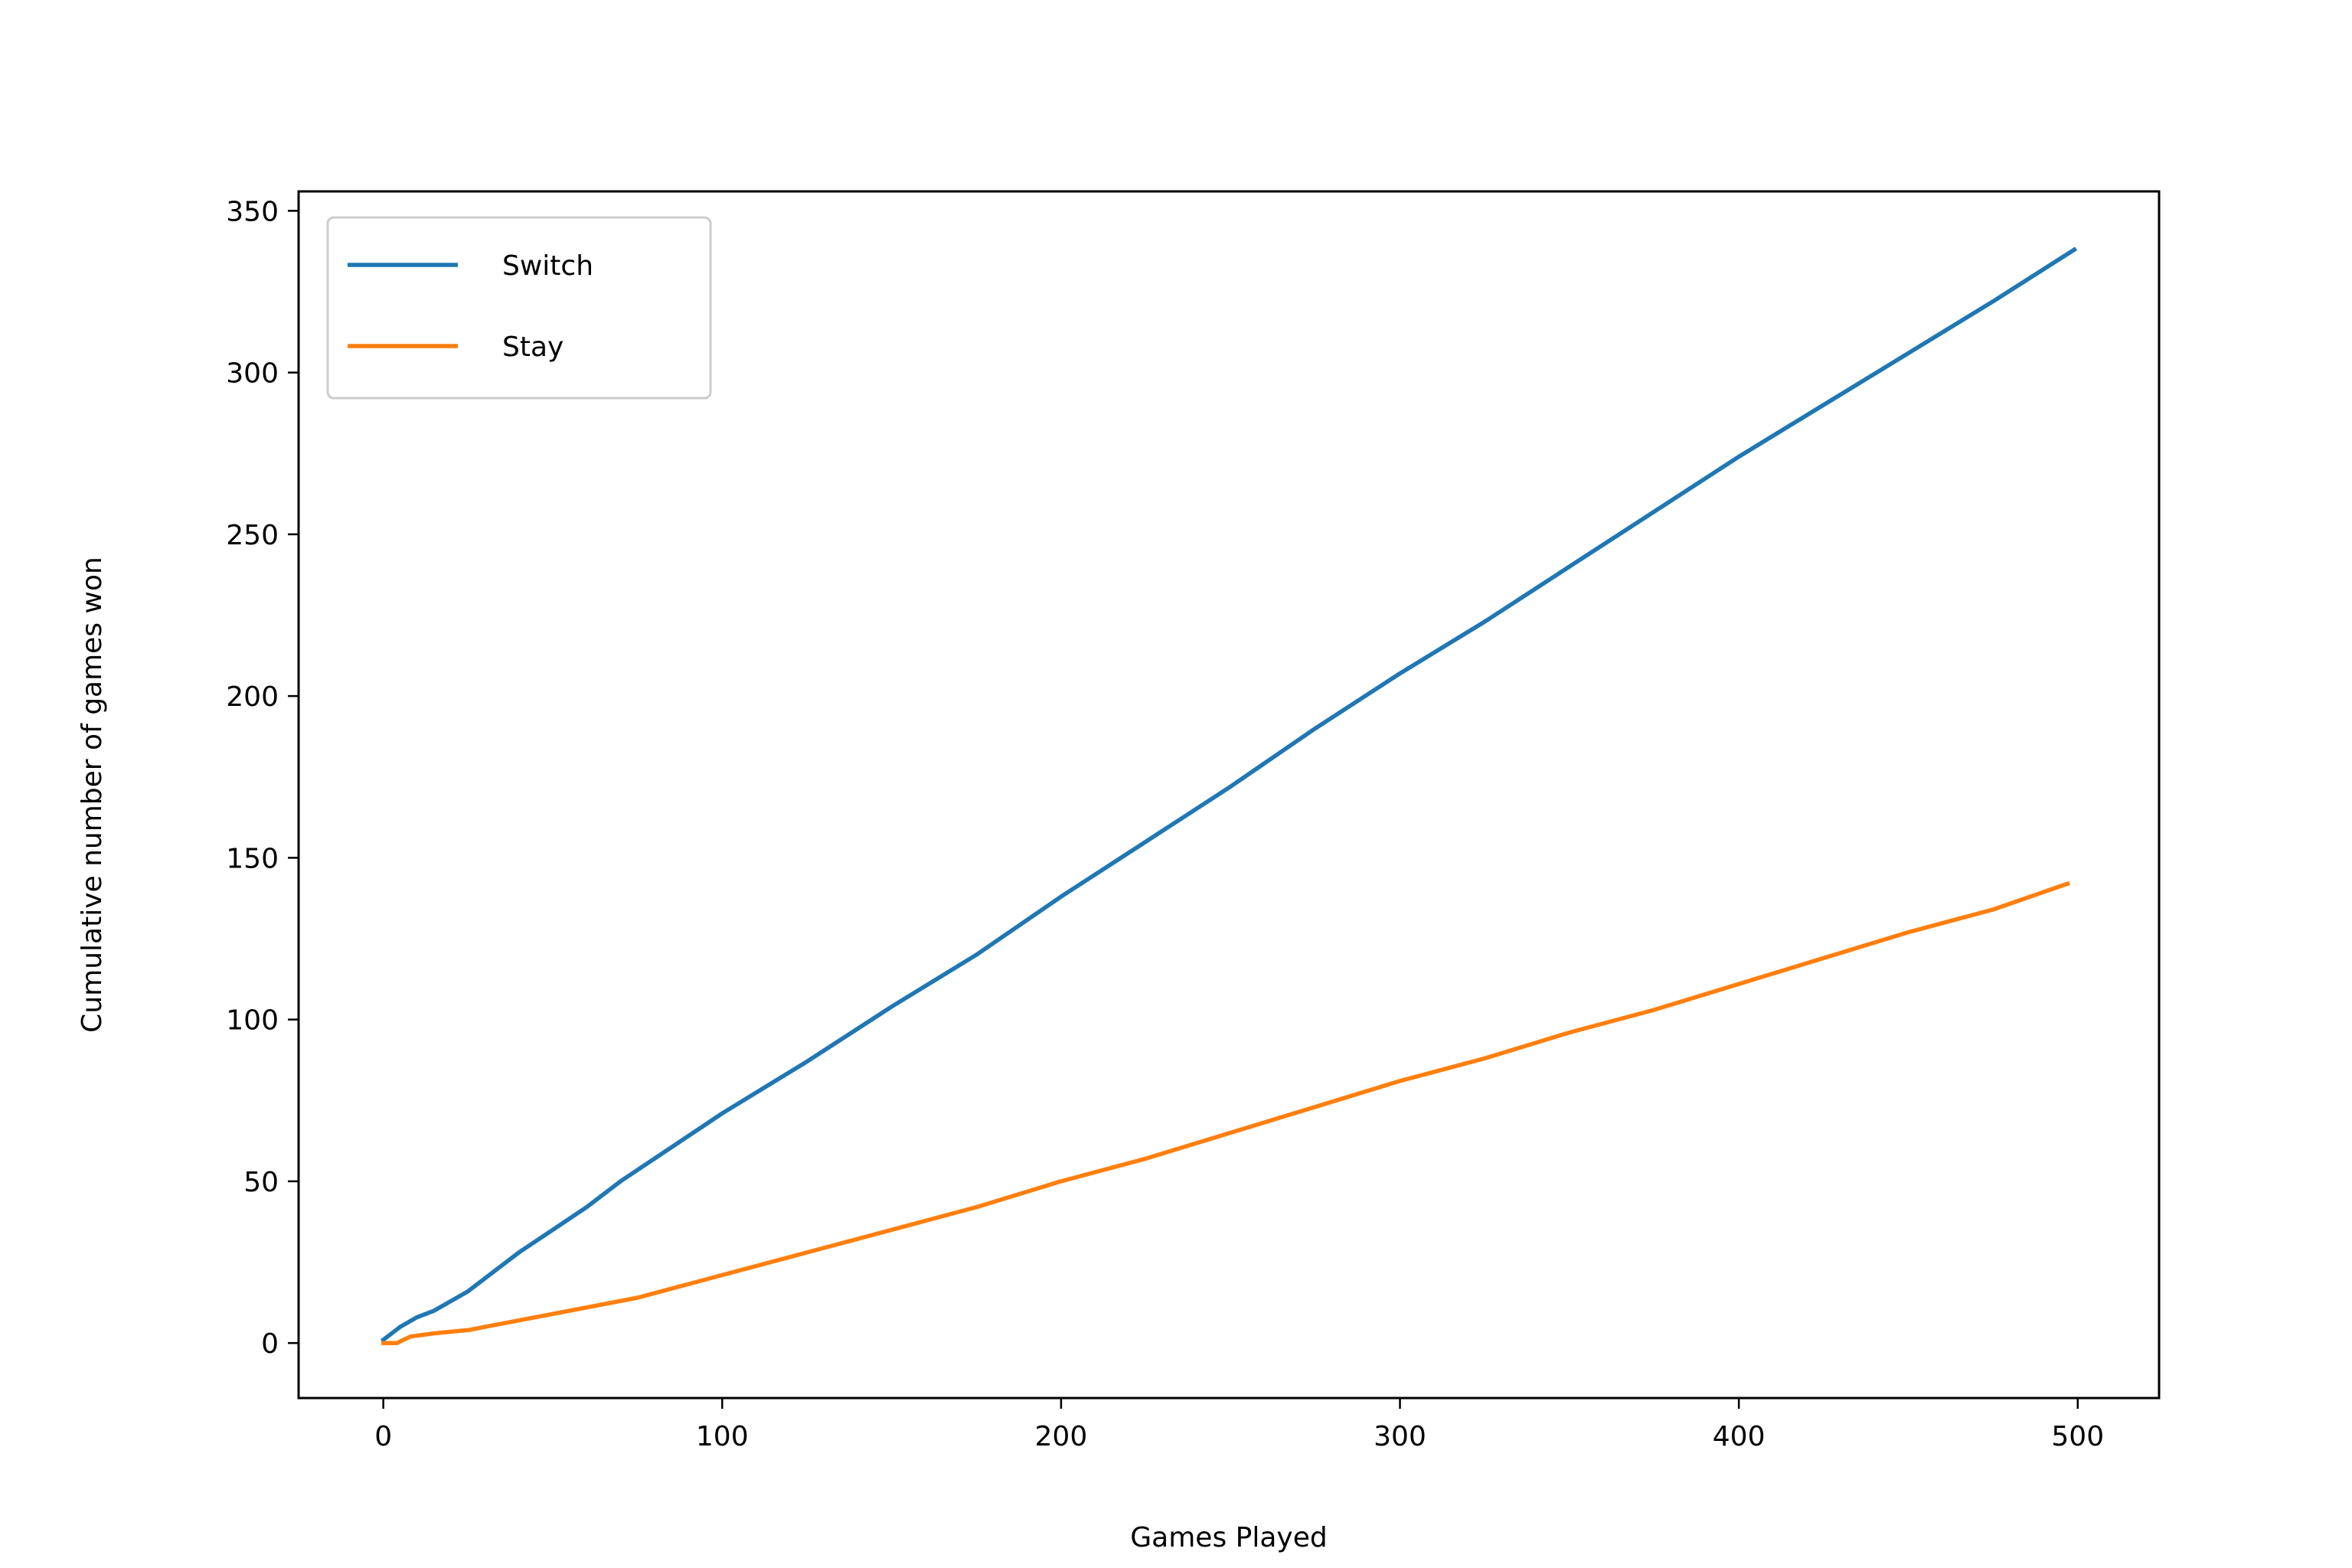 This screenshot has height=1568, width=2352. What do you see at coordinates (1239, 1425) in the screenshot?
I see `x-axis-ticks: 0 100 200 300 400 500` at bounding box center [1239, 1425].